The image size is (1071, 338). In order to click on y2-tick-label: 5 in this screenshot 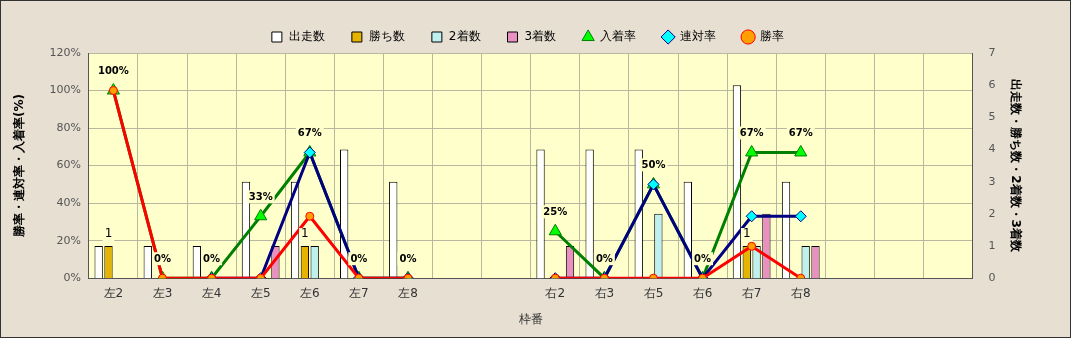, I will do `click(992, 117)`.